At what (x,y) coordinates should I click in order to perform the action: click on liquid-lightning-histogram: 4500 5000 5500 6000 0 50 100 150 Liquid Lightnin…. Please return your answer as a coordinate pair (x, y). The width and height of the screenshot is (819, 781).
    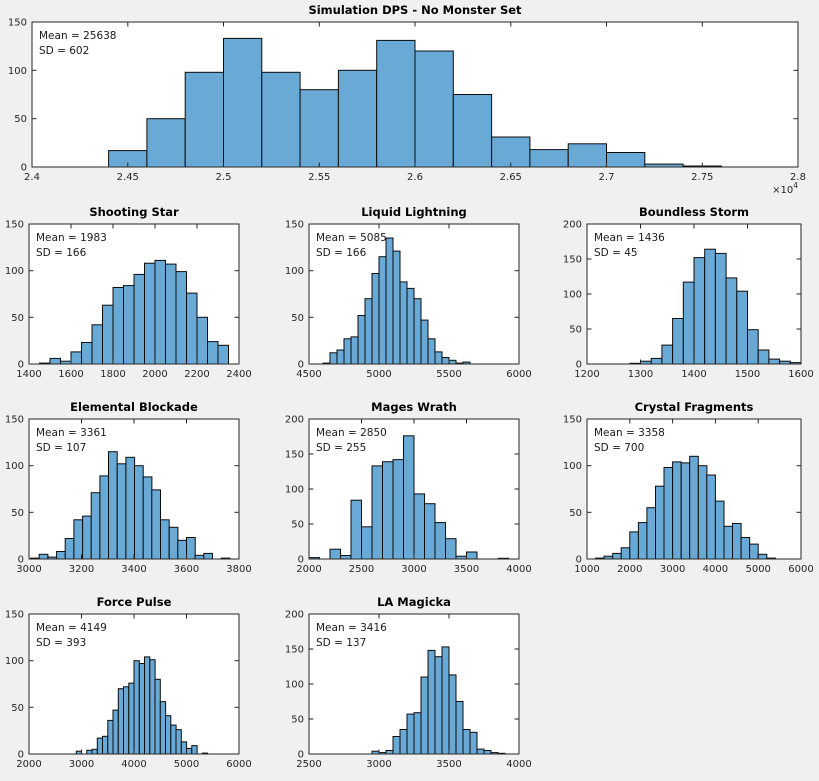
    Looking at the image, I should click on (408, 292).